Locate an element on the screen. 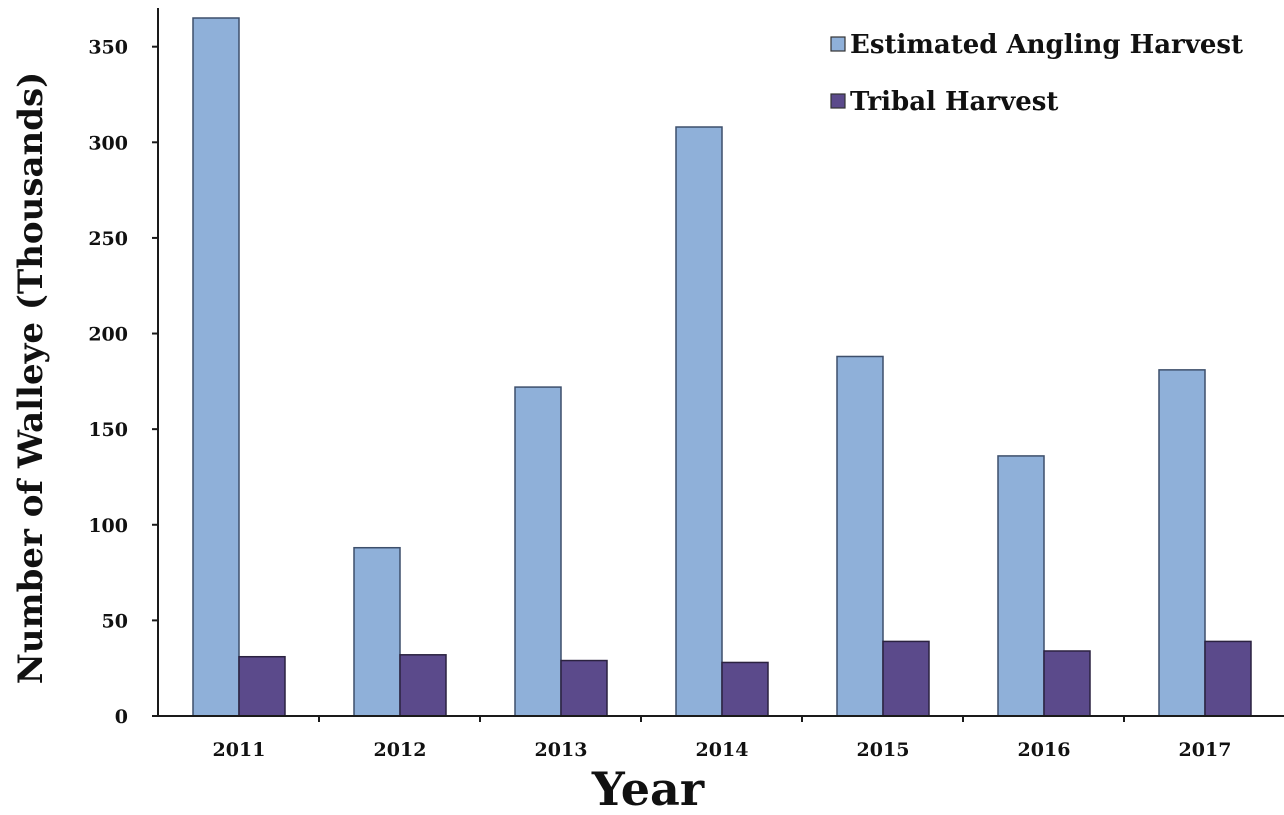 The image size is (1284, 815). x-tick-label: 2015 is located at coordinates (883, 750).